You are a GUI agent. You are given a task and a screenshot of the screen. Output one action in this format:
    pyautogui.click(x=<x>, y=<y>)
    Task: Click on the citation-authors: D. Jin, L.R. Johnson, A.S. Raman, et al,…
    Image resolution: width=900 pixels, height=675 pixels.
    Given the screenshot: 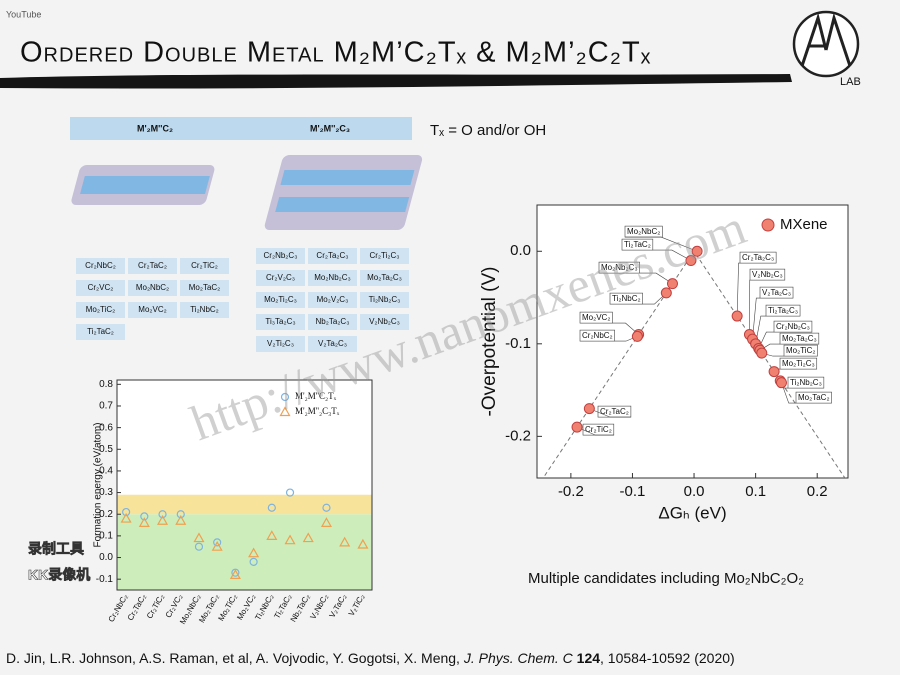 What is the action you would take?
    pyautogui.click(x=235, y=658)
    